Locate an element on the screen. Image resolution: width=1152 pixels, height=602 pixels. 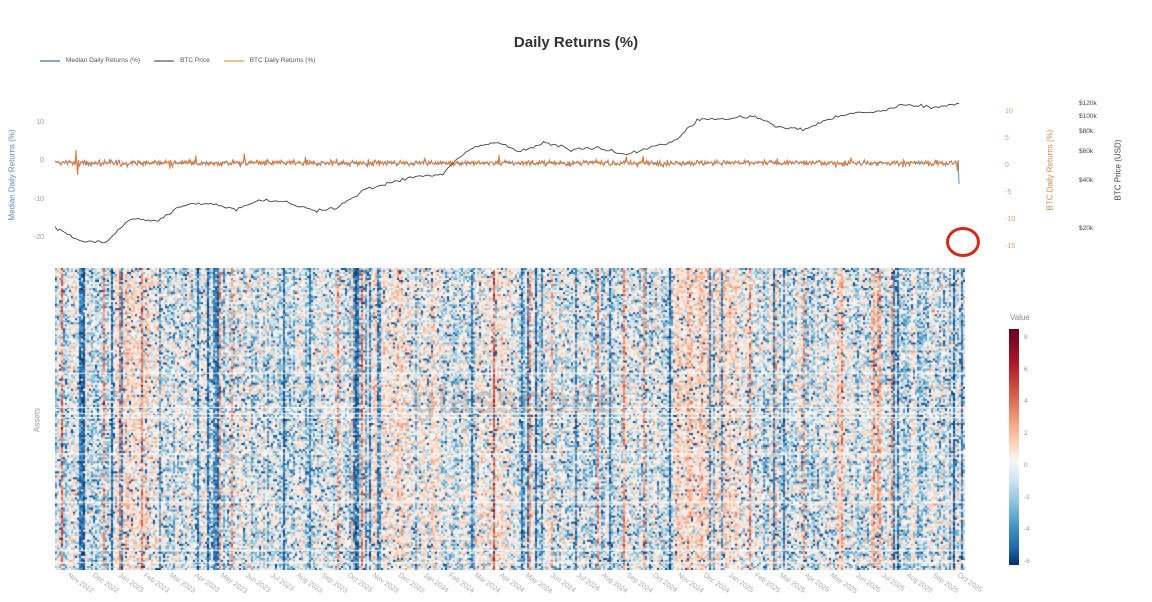
legend-label: BTC Price is located at coordinates (195, 60).